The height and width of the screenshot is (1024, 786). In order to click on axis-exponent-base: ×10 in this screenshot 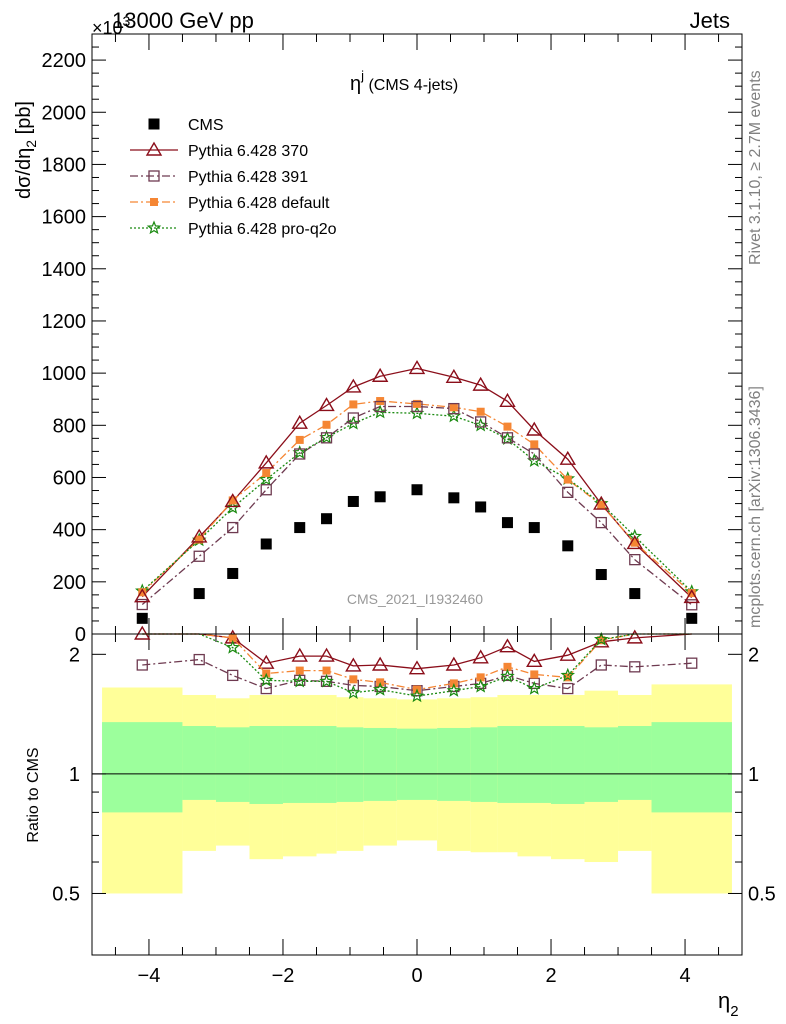, I will do `click(107, 28)`.